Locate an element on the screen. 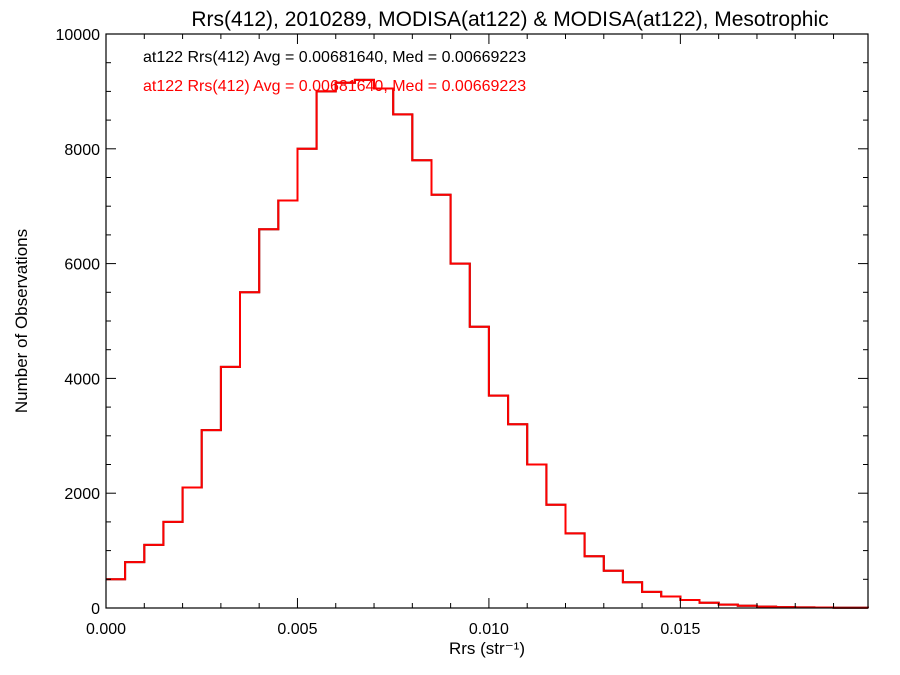  y-tick-label: 2000 is located at coordinates (82, 494).